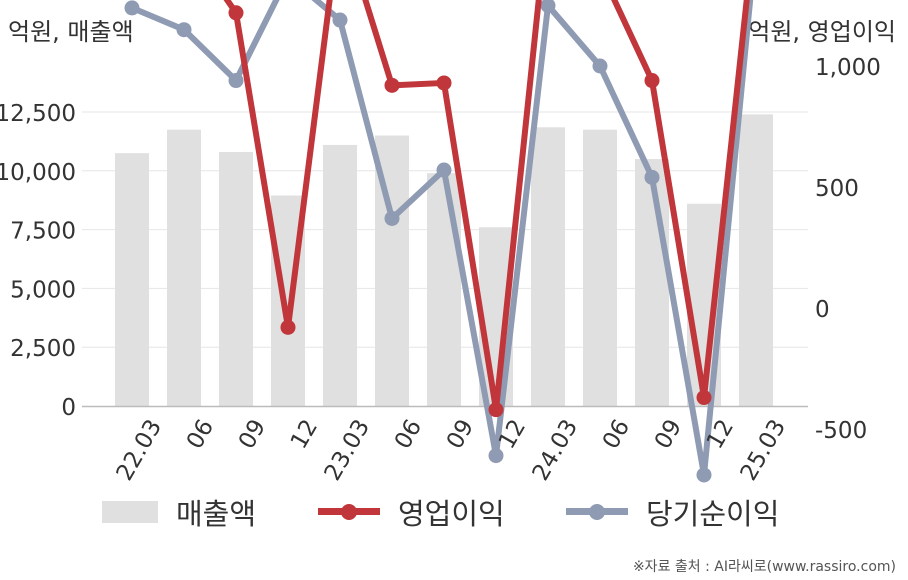 This screenshot has height=580, width=908. I want to click on y-left-tick-label: 7,500, so click(43, 232).